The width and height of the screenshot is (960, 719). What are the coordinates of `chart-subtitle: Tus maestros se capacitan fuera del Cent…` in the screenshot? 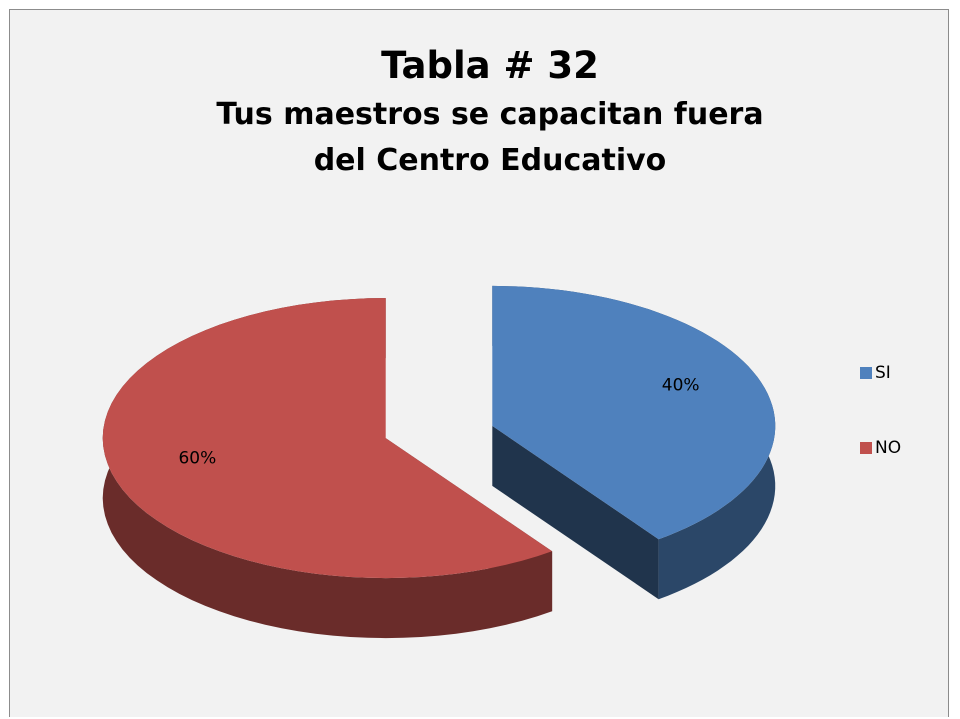 It's located at (490, 137).